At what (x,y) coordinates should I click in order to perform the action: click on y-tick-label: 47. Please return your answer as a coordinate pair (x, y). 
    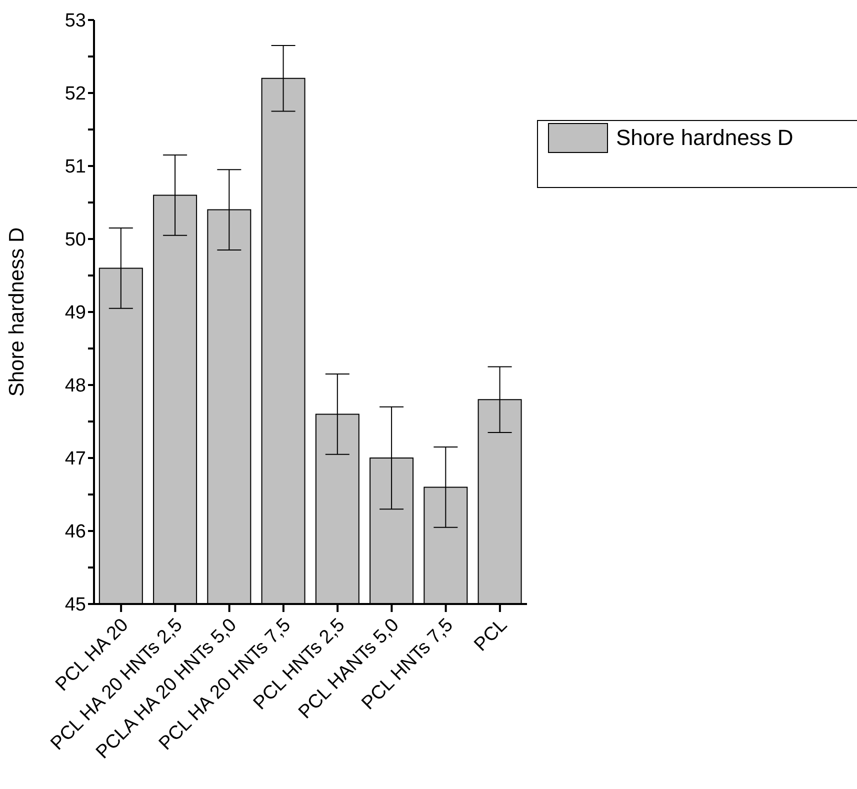
    Looking at the image, I should click on (75, 459).